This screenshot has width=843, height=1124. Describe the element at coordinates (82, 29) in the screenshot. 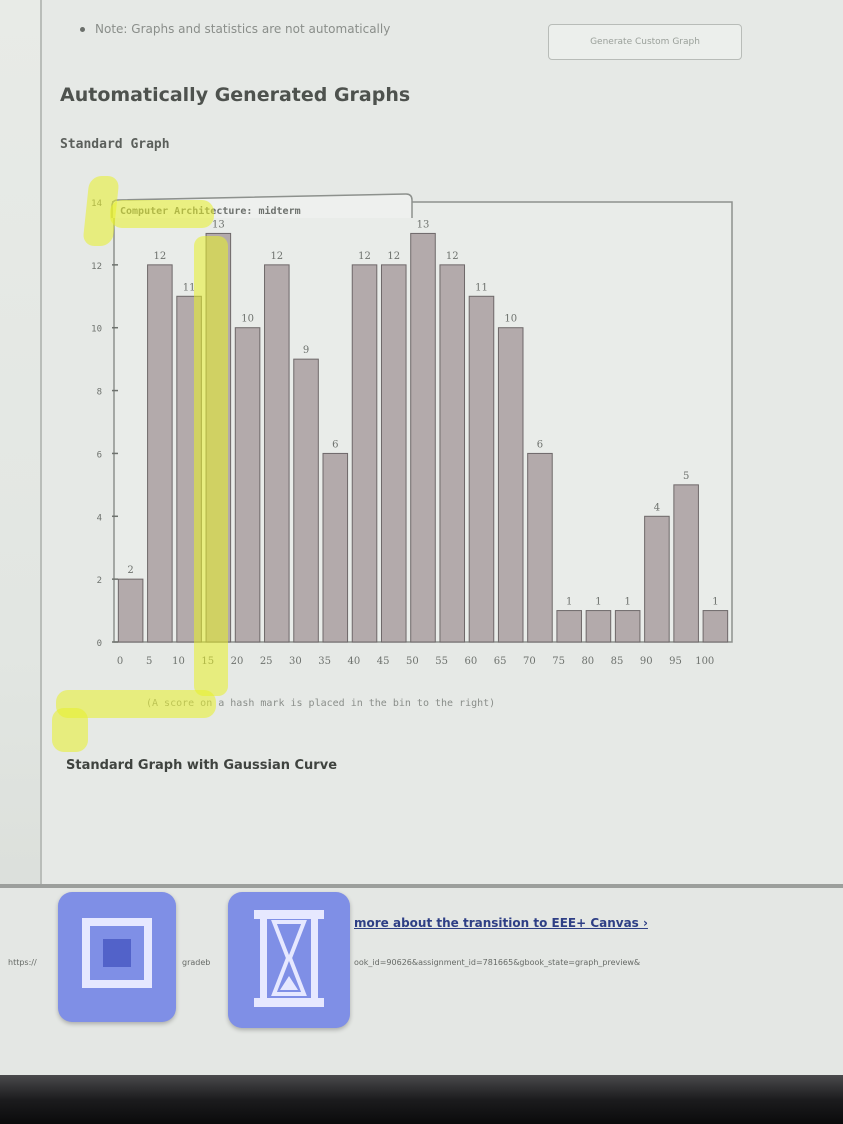

I see `bullet-icon` at that location.